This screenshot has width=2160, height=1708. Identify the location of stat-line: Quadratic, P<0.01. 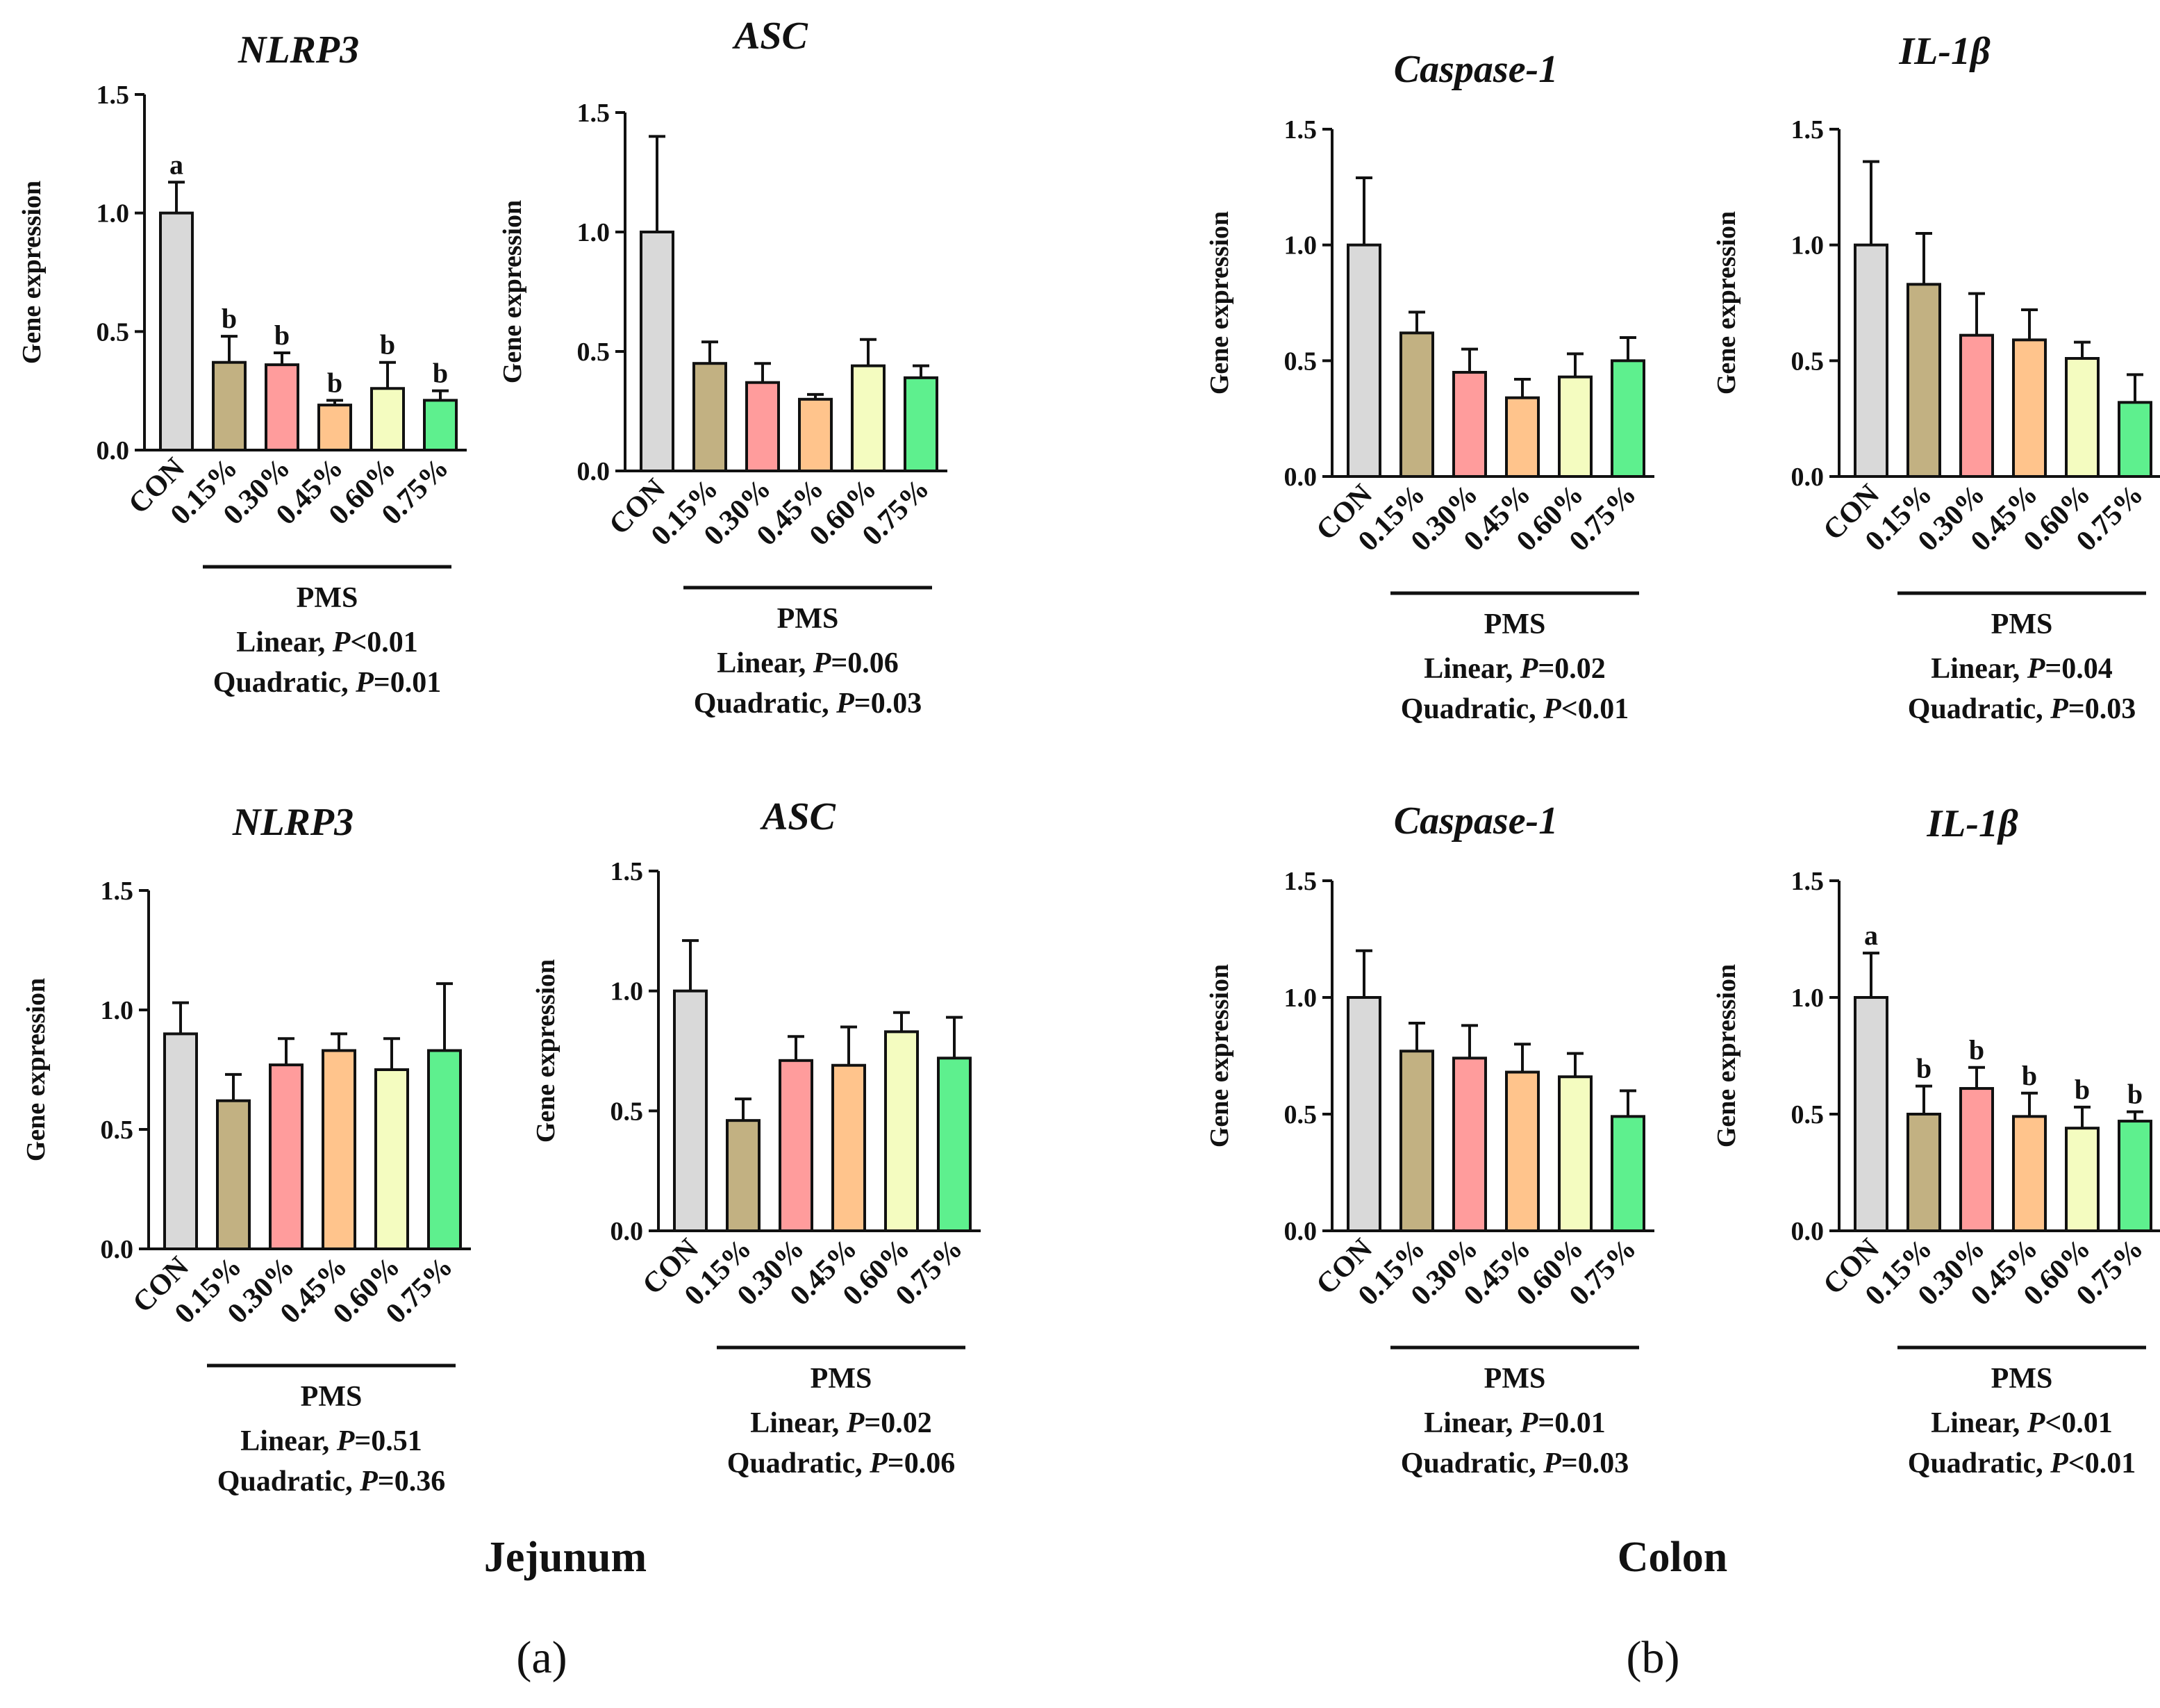
(1515, 709).